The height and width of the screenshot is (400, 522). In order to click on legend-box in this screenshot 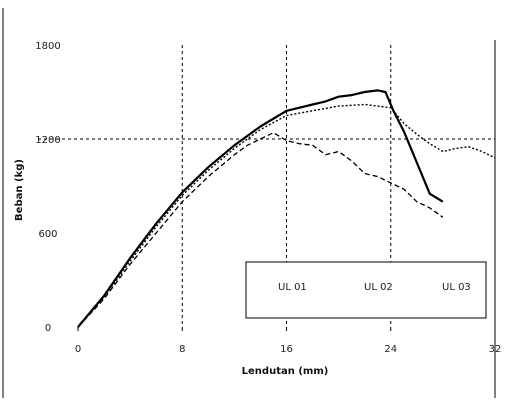, I will do `click(366, 290)`.